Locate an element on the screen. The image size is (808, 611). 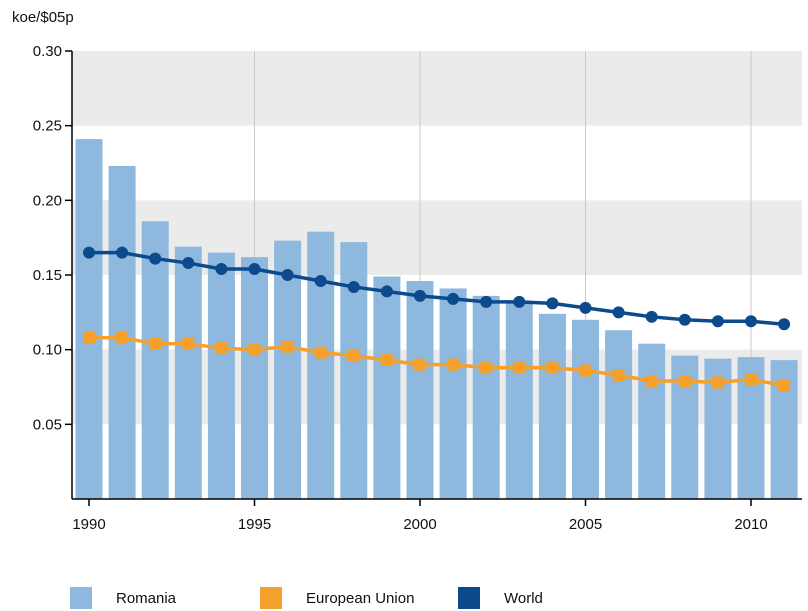
european-union-point-2011 is located at coordinates (784, 385).